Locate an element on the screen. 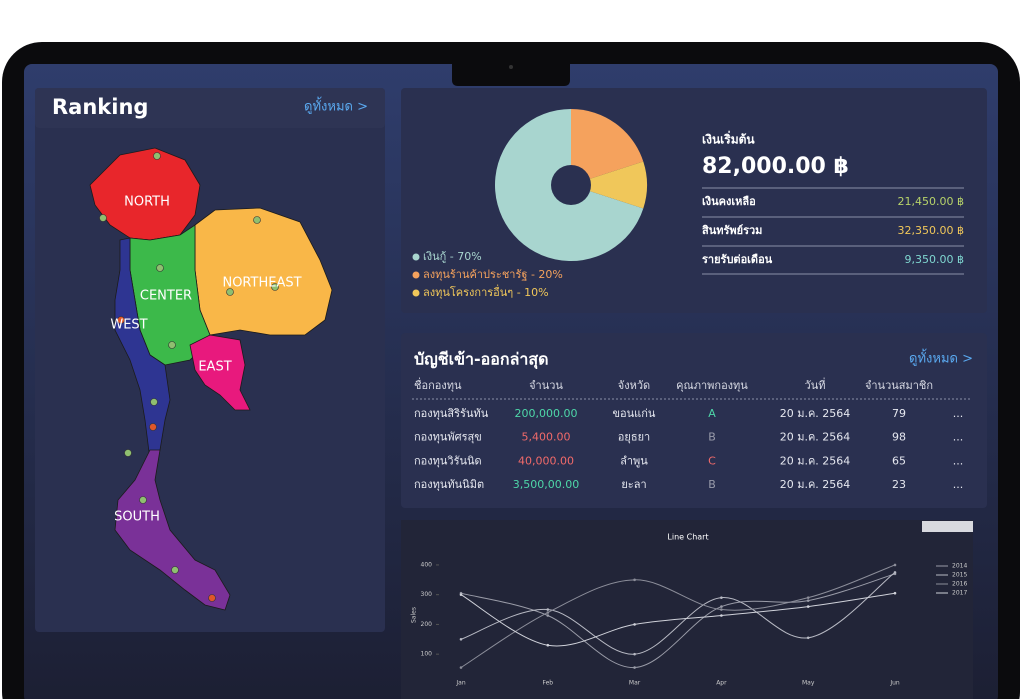 Image resolution: width=1024 pixels, height=699 pixels. table-cell: ขอนแก่น is located at coordinates (634, 413).